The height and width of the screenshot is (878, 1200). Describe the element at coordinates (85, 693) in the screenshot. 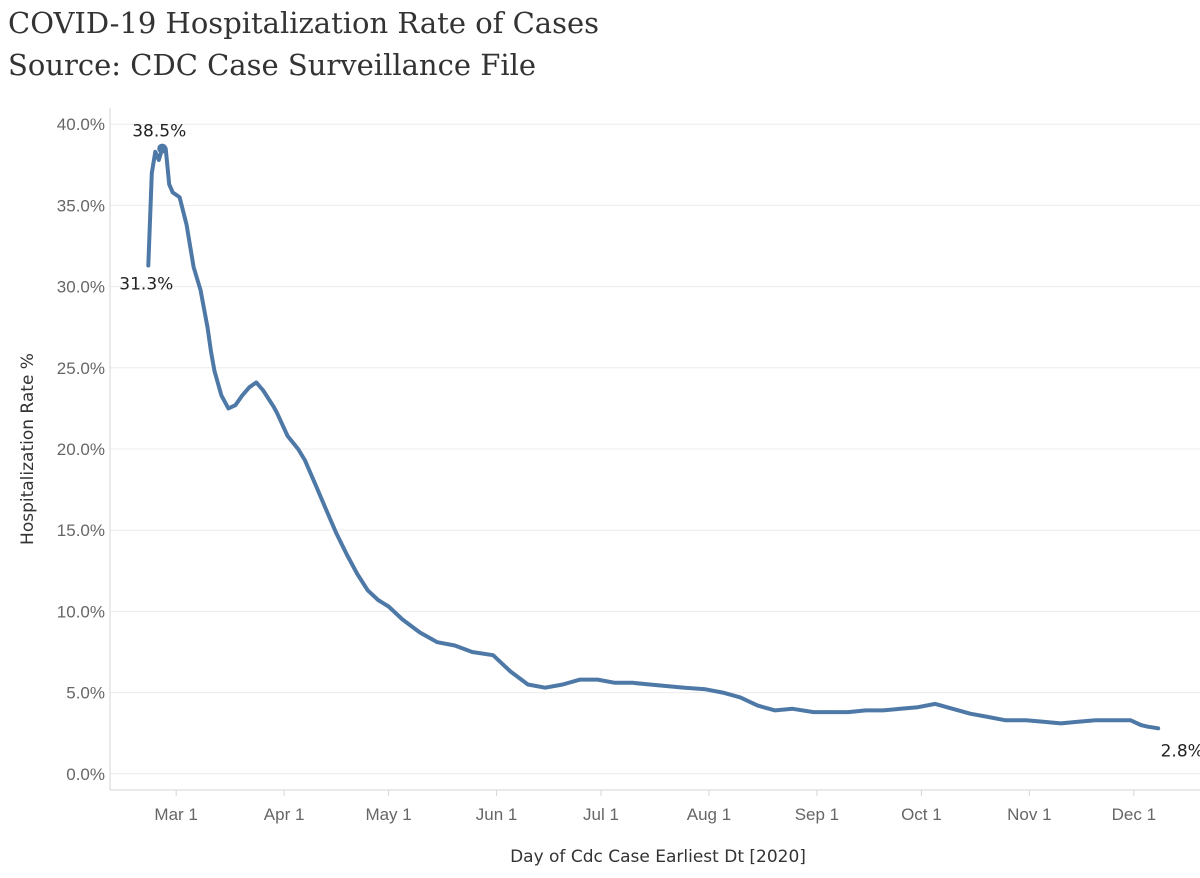

I see `y-tick-label: 5.0%` at that location.